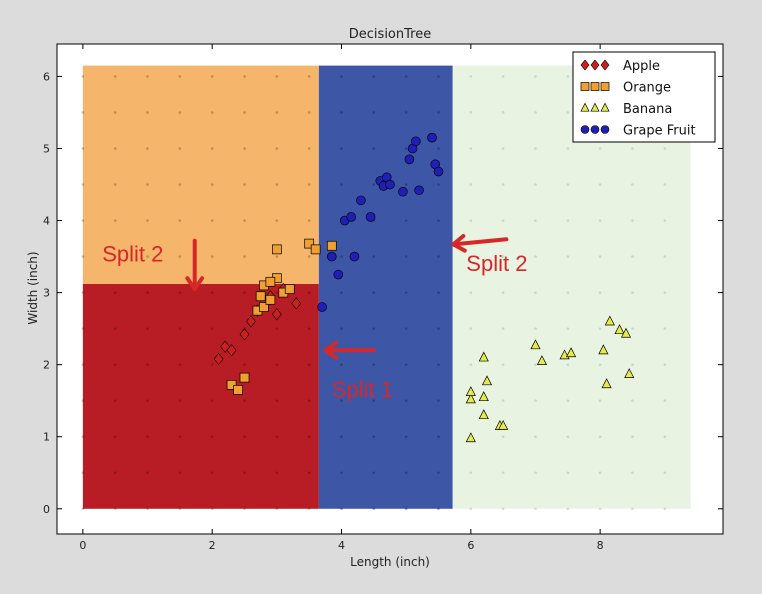  What do you see at coordinates (641, 66) in the screenshot?
I see `legend-label: Apple` at bounding box center [641, 66].